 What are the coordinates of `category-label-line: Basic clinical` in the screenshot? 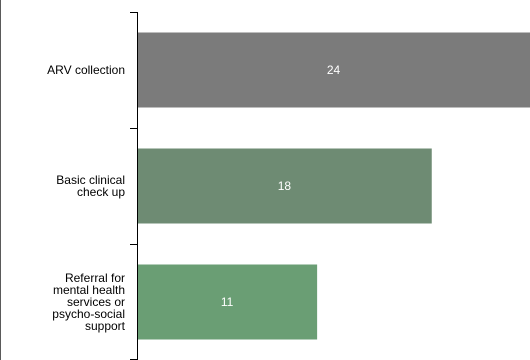 It's located at (90, 180).